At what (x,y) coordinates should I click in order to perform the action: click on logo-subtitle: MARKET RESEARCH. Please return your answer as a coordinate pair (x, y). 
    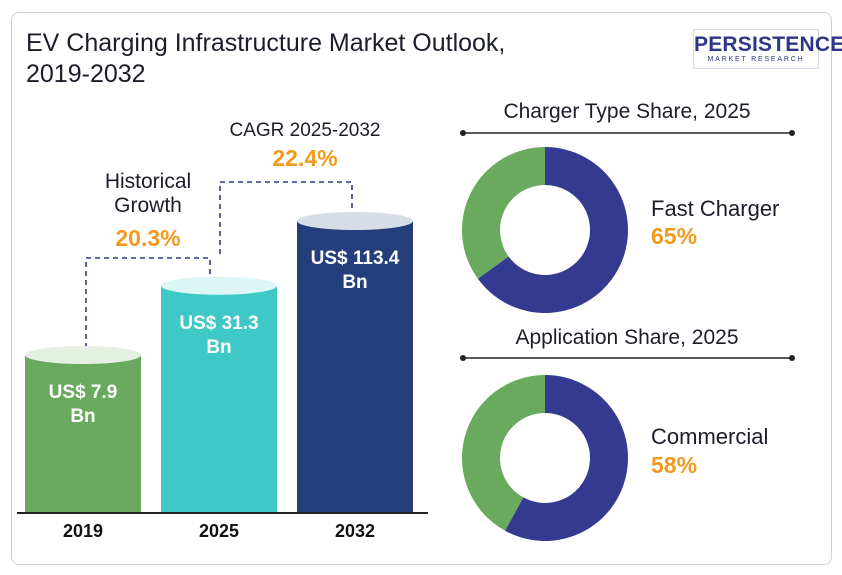
    Looking at the image, I should click on (756, 59).